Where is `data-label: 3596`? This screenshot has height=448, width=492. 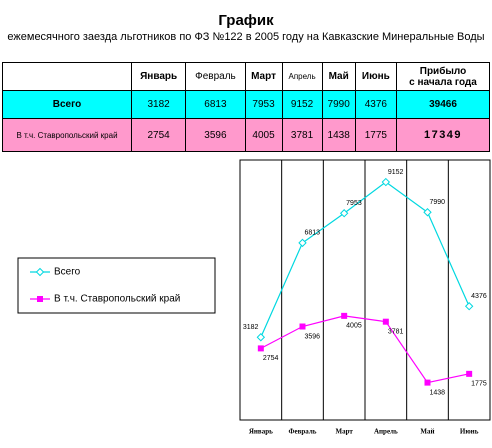 data-label: 3596 is located at coordinates (313, 336).